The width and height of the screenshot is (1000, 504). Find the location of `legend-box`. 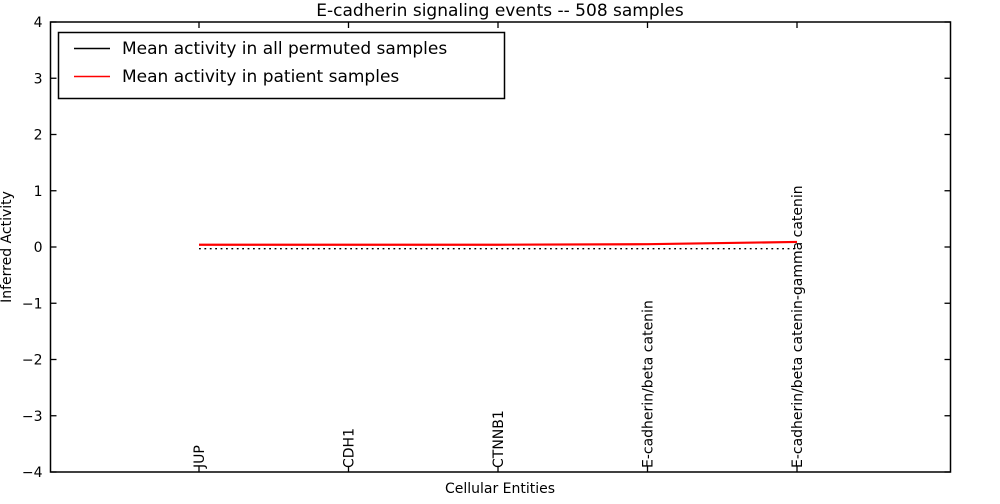

legend-box is located at coordinates (281, 65).